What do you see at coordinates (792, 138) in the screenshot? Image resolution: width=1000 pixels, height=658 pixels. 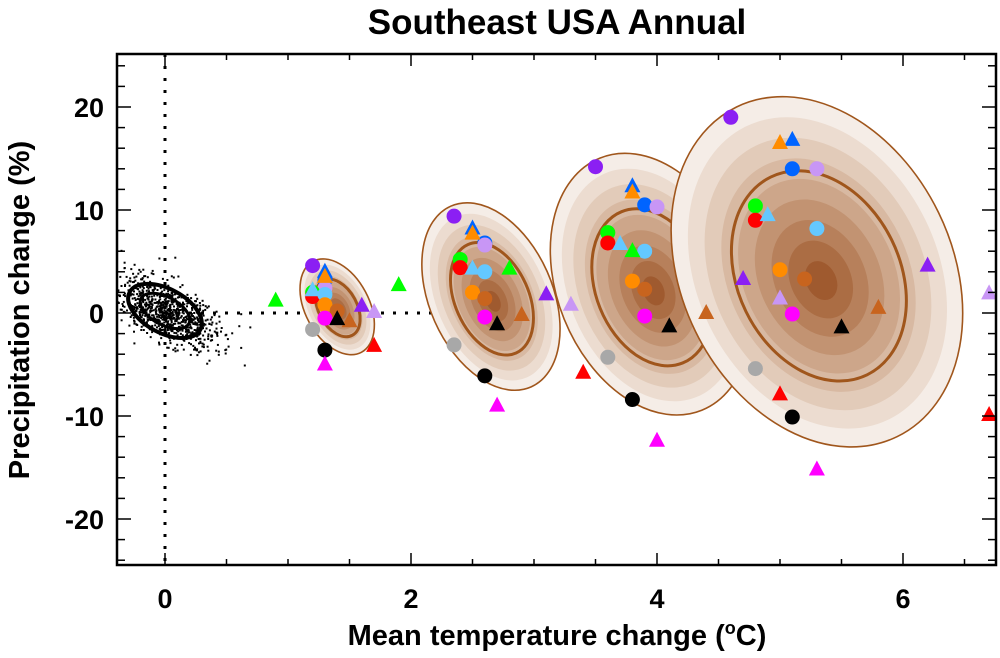 I see `point-tri-blue` at bounding box center [792, 138].